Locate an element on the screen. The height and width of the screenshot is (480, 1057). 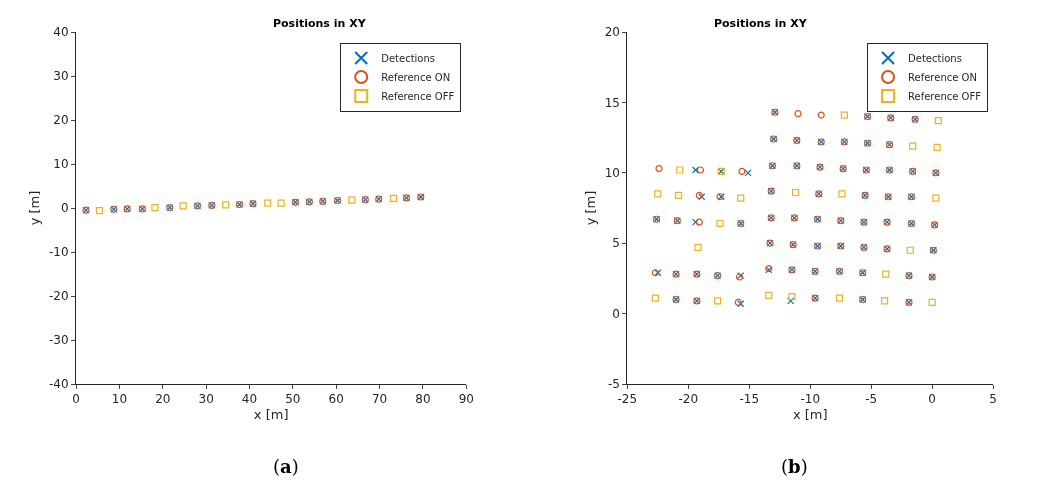
y-tick-label: -20 is located at coordinates (59, 296).